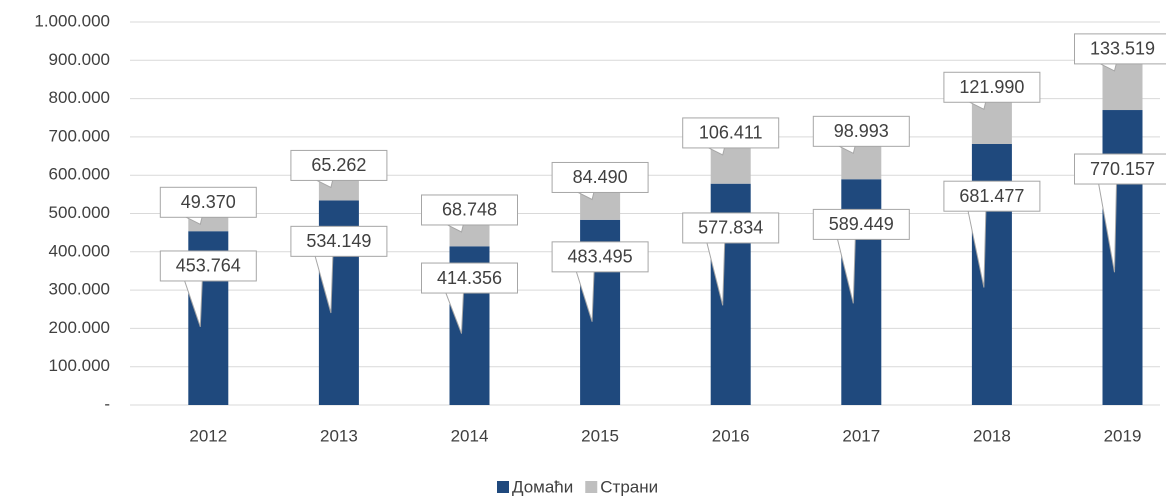  I want to click on data-label: 483.495, so click(600, 257).